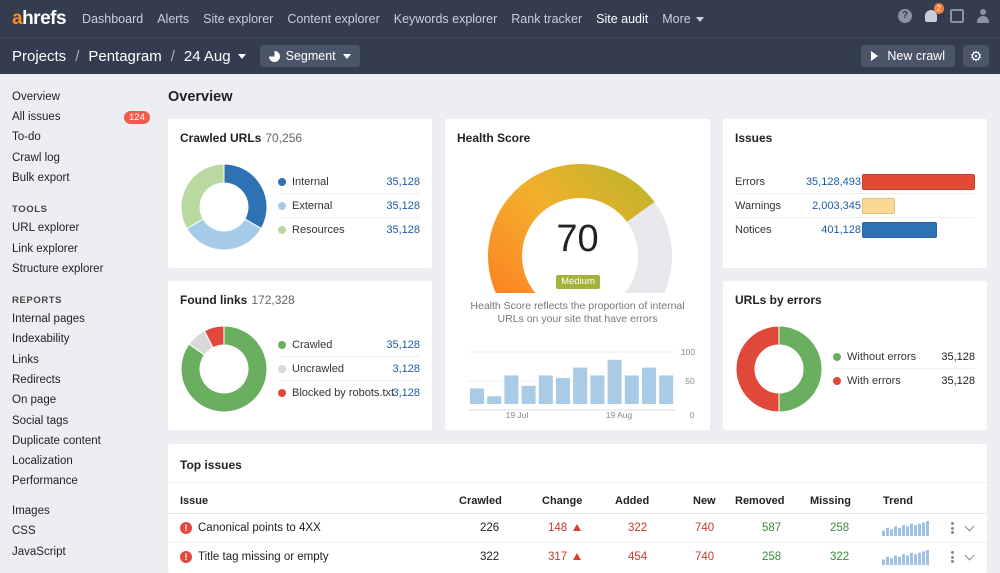 The image size is (1000, 573). I want to click on legend-row-without-errors: Without errors 35,128, so click(904, 357).